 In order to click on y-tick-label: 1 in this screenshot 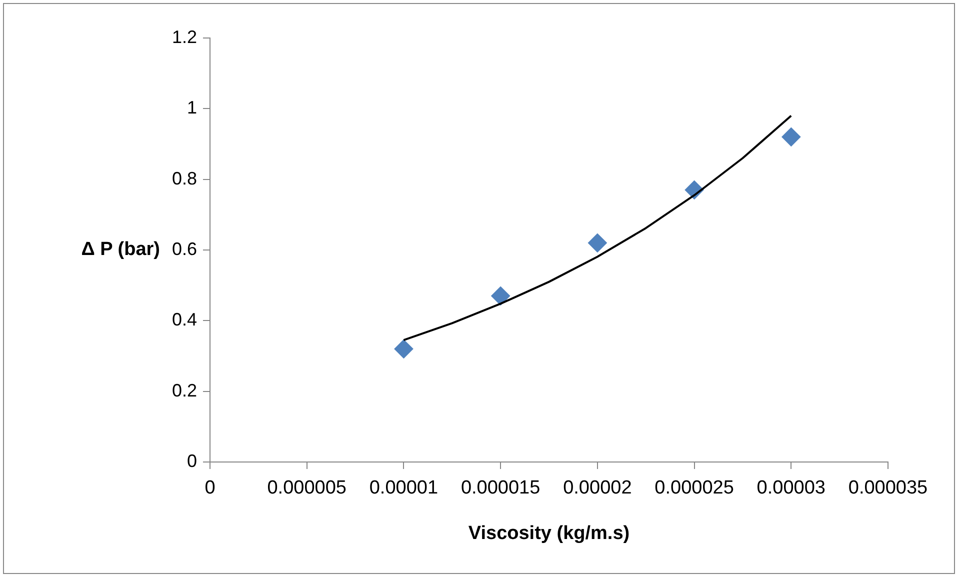, I will do `click(191, 108)`.